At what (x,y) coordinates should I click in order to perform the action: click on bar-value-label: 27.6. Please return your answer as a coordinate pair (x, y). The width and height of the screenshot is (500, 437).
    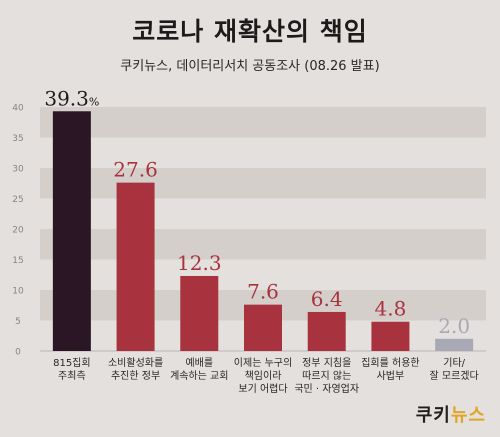
    Looking at the image, I should click on (135, 170).